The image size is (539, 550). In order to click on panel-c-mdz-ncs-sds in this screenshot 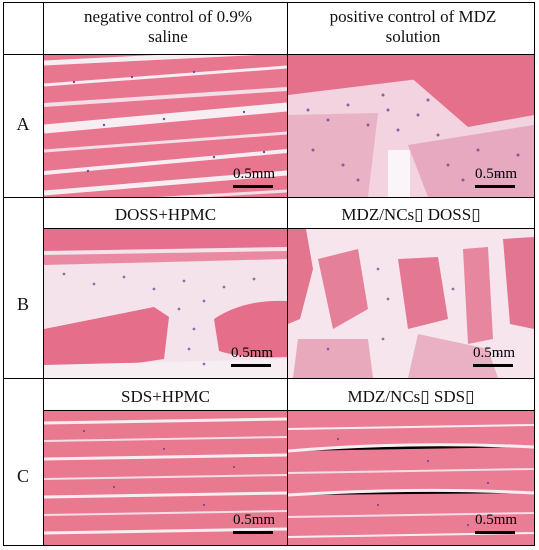, I will do `click(411, 478)`.